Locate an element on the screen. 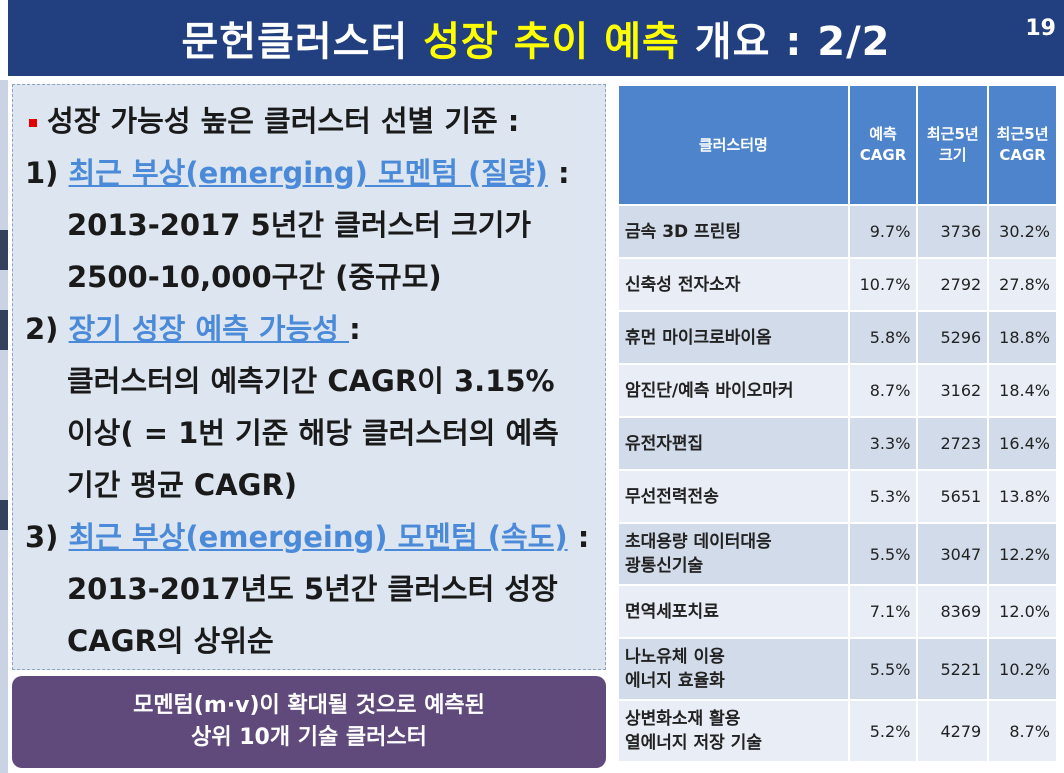  cluster-name: 휴먼 마이크로바이옴 is located at coordinates (733, 337).